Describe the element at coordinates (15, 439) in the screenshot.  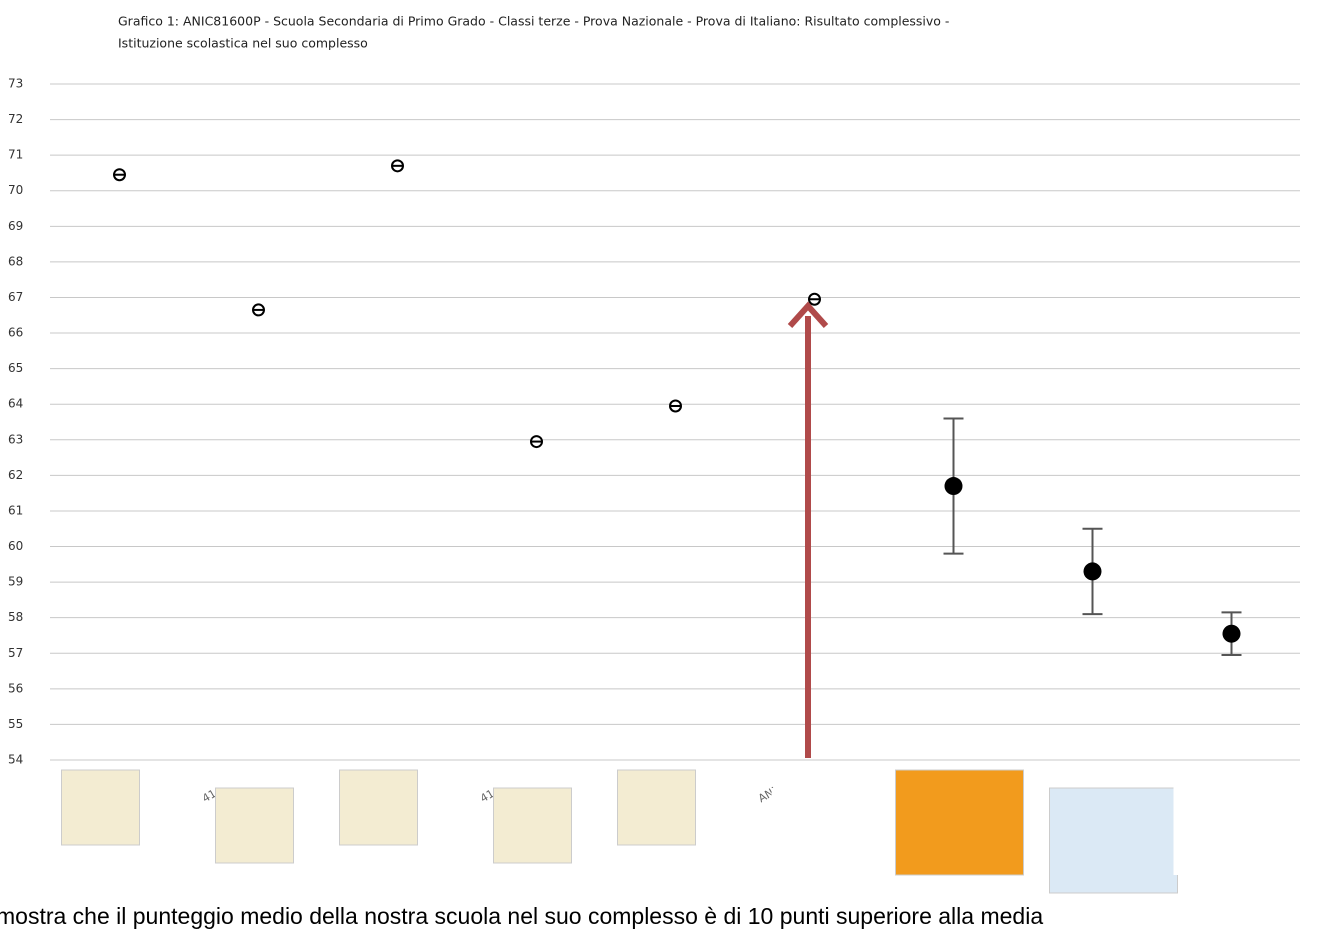
I see `y-tick-label: 63` at that location.